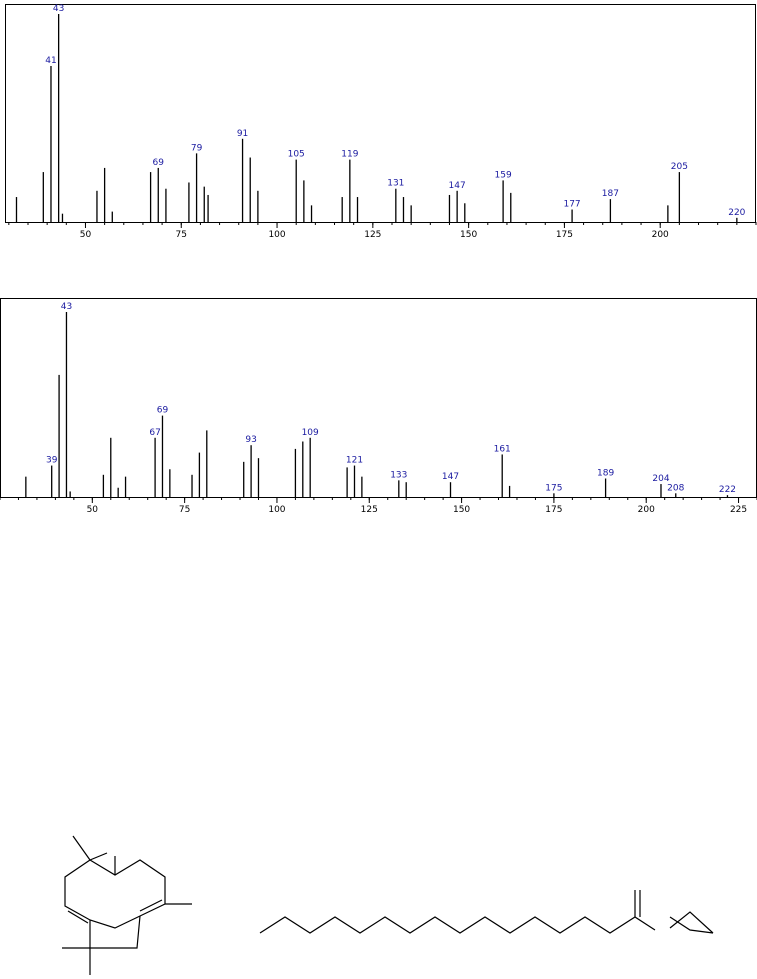 The width and height of the screenshot is (757, 979). Describe the element at coordinates (571, 205) in the screenshot. I see `peak-label: 177` at that location.